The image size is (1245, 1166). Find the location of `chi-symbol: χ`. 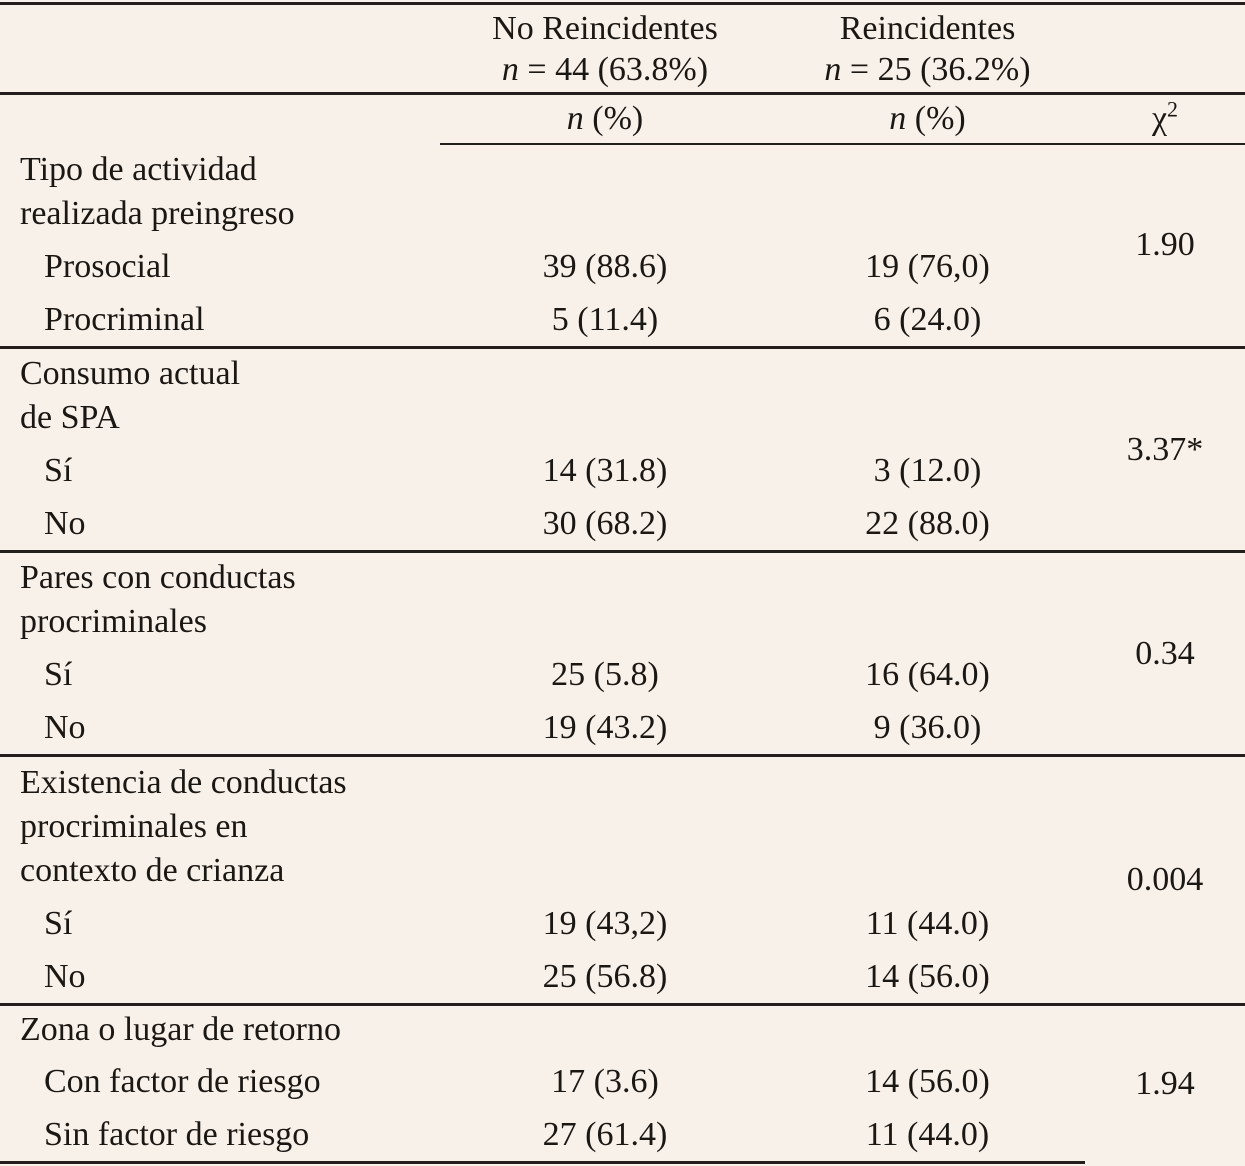

chi-symbol: χ is located at coordinates (1159, 118).